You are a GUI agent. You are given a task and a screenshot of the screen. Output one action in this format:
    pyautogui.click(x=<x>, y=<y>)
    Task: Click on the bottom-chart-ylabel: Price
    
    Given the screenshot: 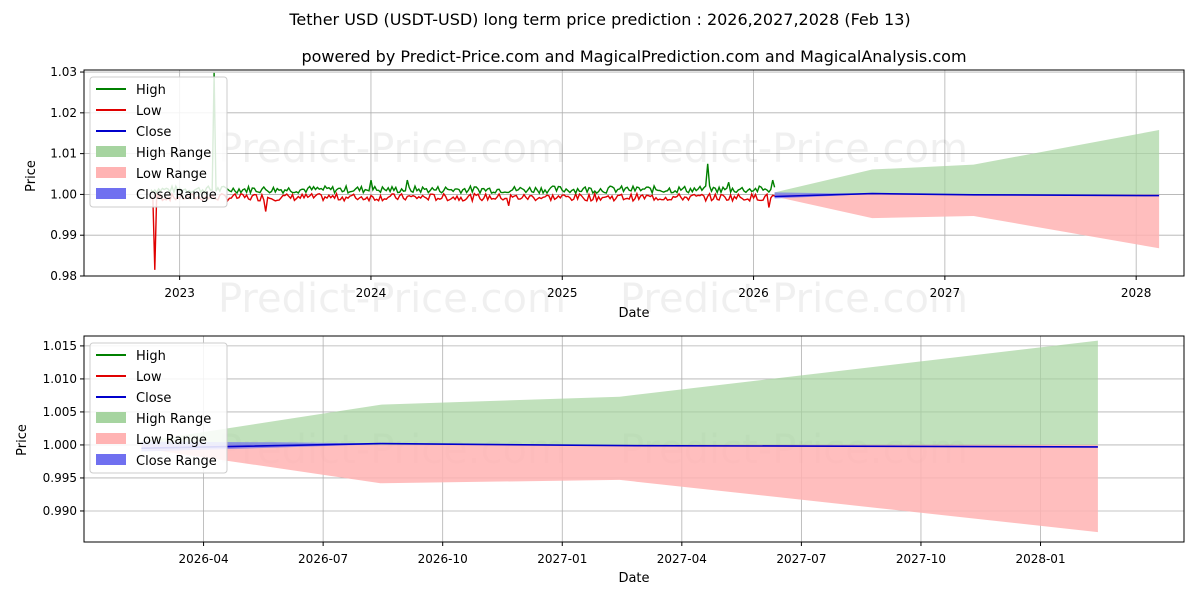 What is the action you would take?
    pyautogui.click(x=22, y=440)
    